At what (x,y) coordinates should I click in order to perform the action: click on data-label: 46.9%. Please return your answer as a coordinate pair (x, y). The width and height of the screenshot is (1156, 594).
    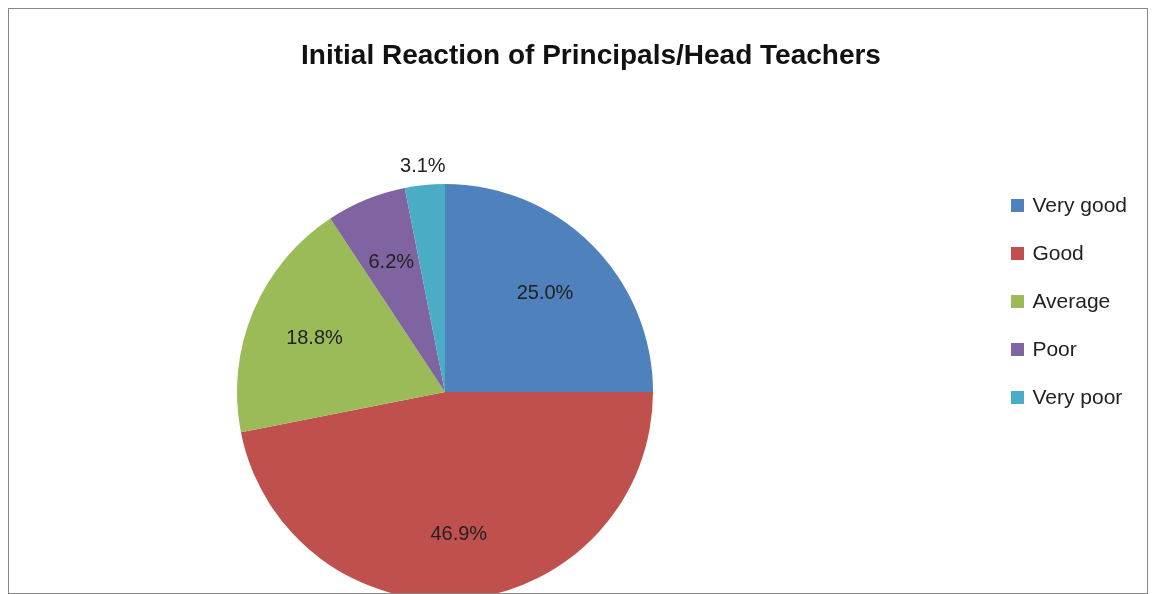
    Looking at the image, I should click on (459, 532).